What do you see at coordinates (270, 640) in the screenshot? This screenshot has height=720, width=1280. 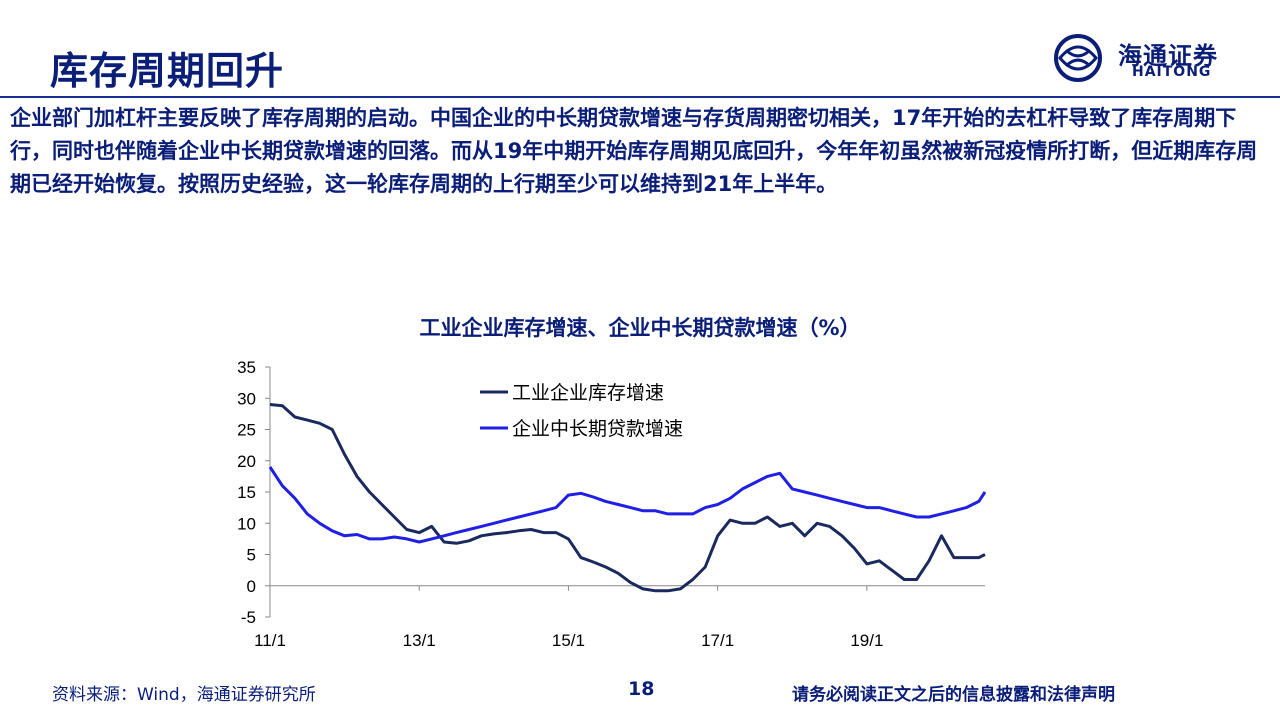 I see `x-tick-label: 11/1` at bounding box center [270, 640].